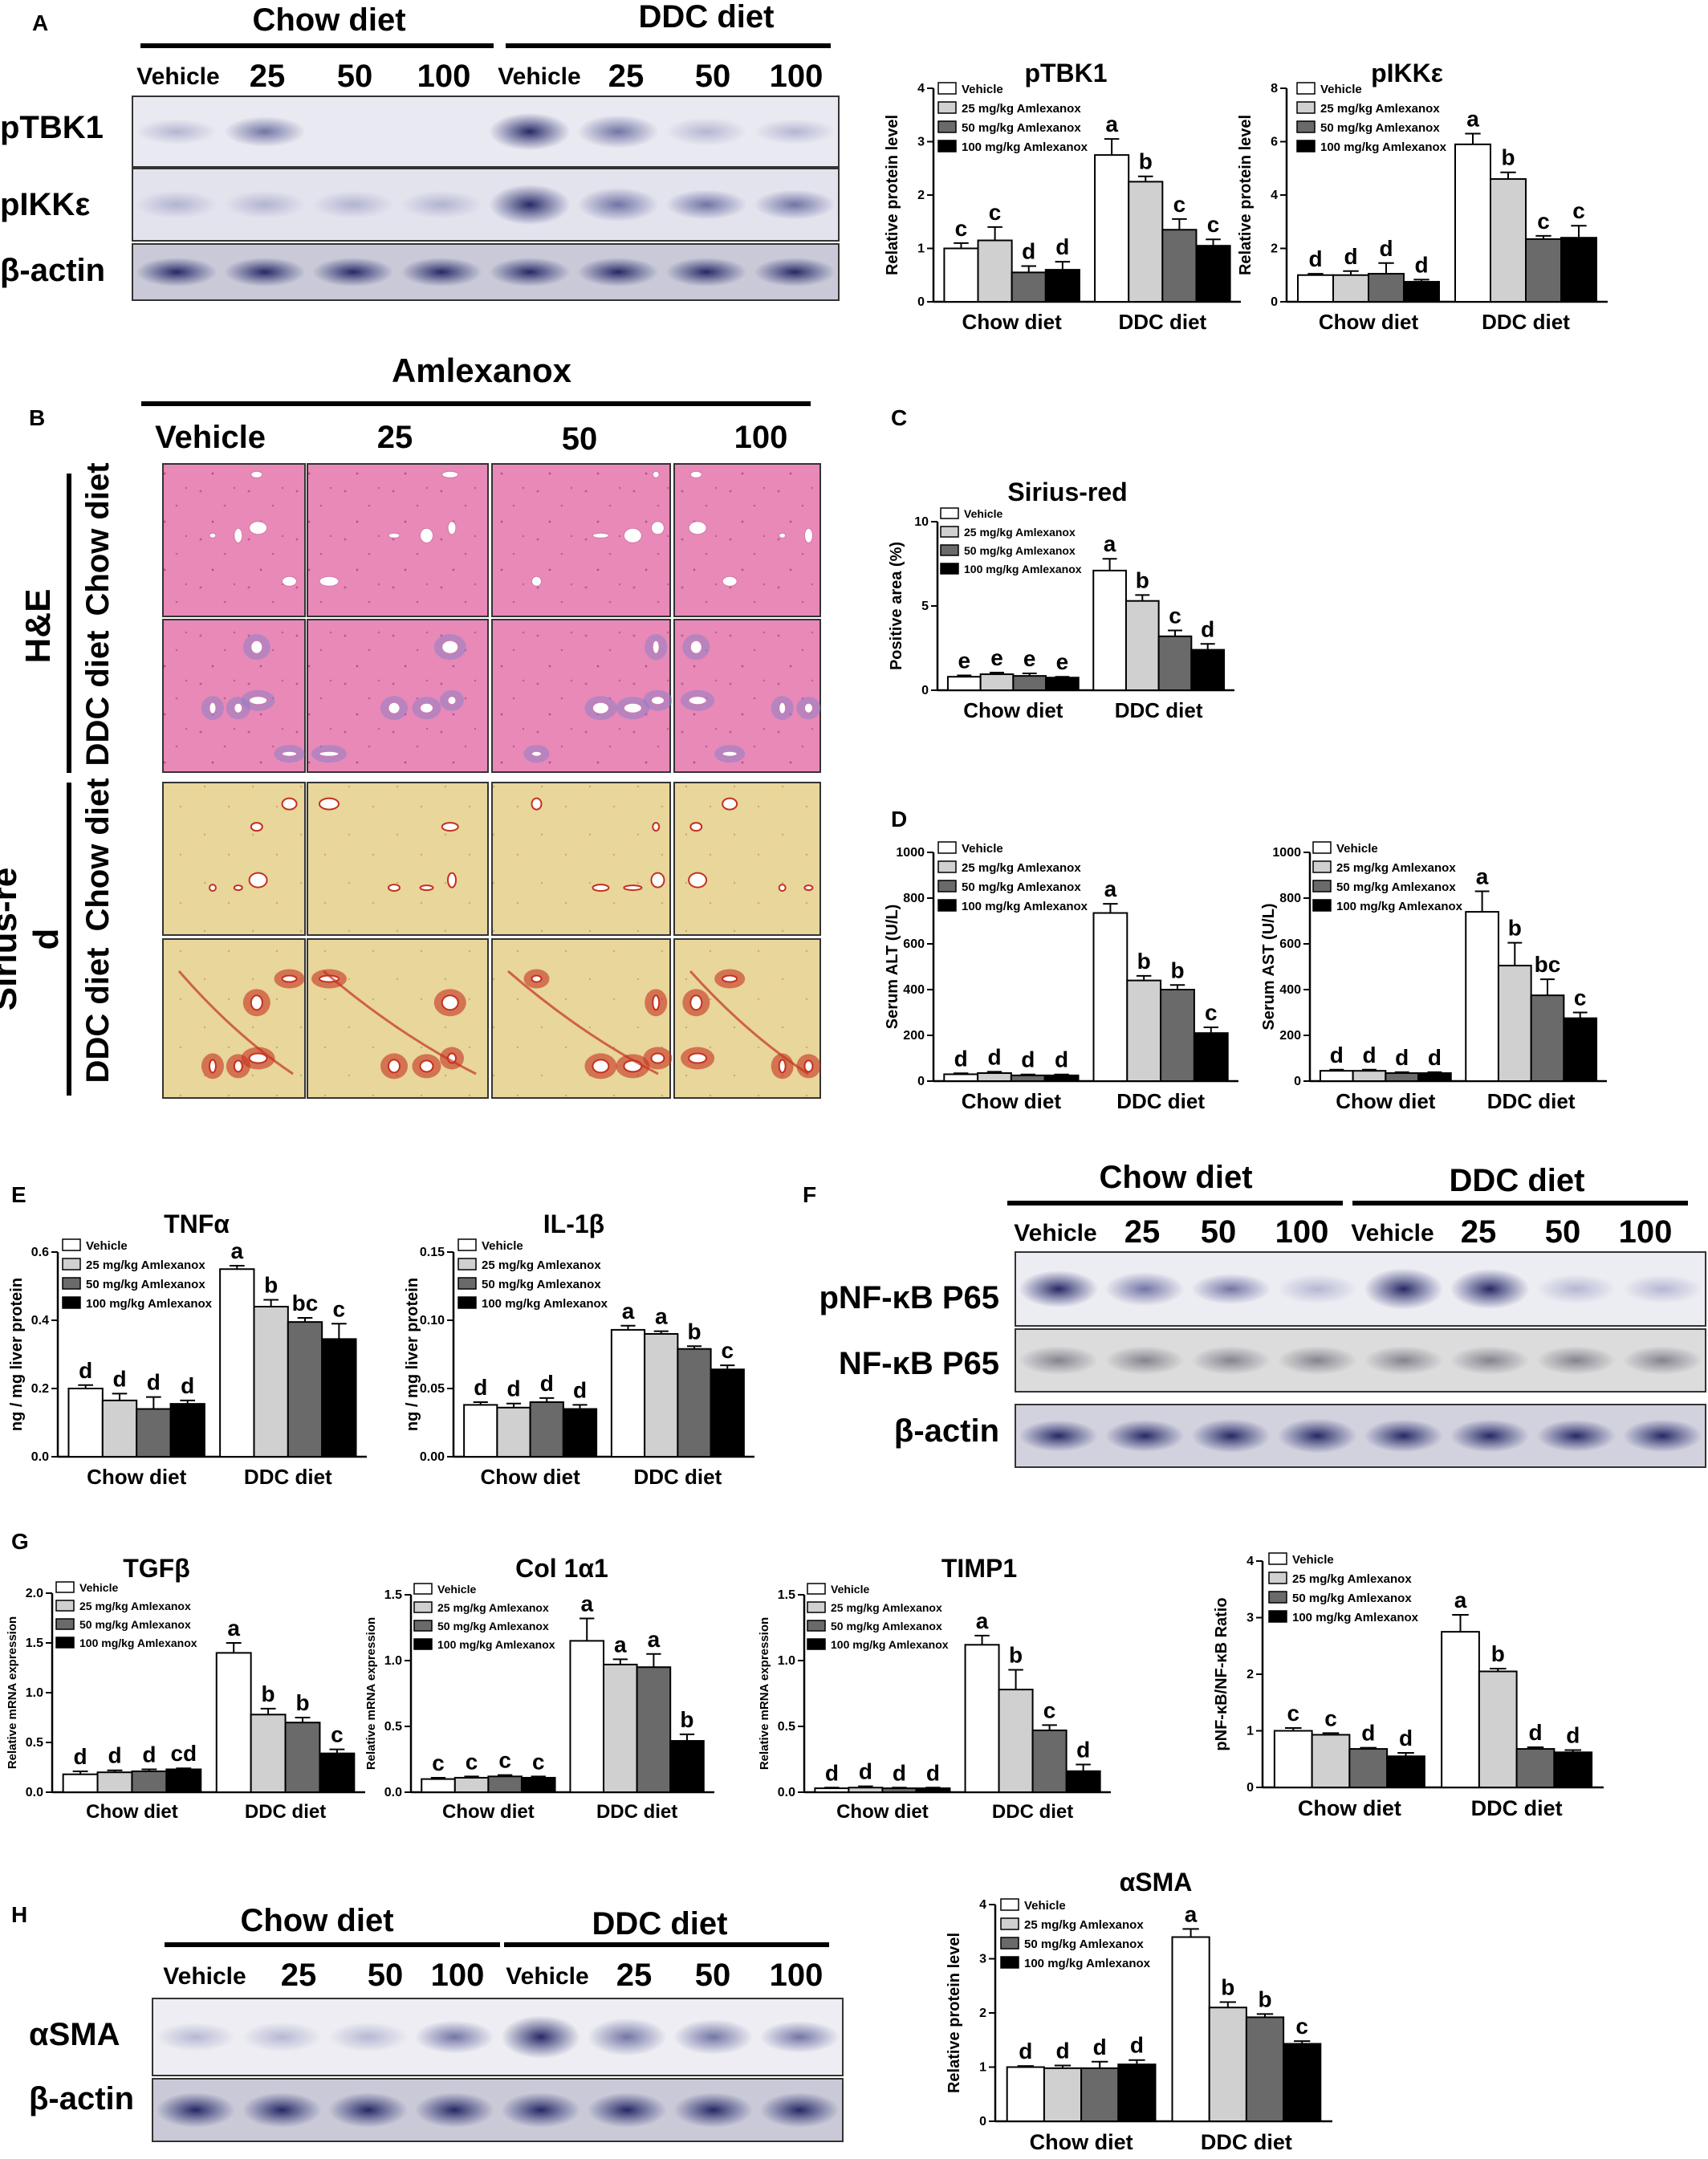  Describe the element at coordinates (38, 626) in the screenshot. I see `stain-label-he: H&E` at that location.